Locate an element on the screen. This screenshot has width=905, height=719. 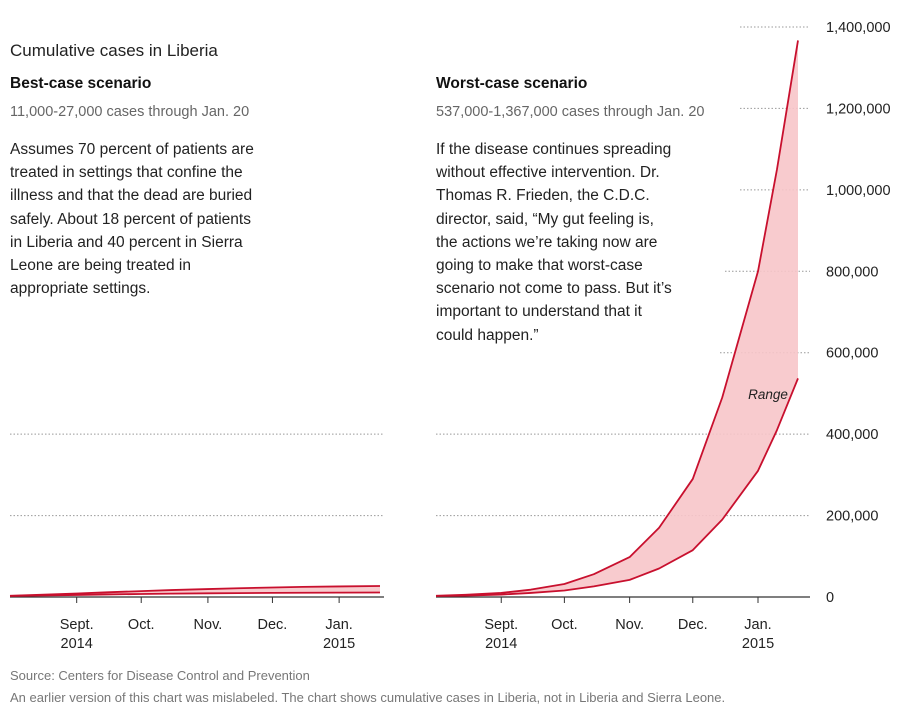
worst-case-subheading: 537,000-1,367,000 cases through Jan. 20 is located at coordinates (570, 112).